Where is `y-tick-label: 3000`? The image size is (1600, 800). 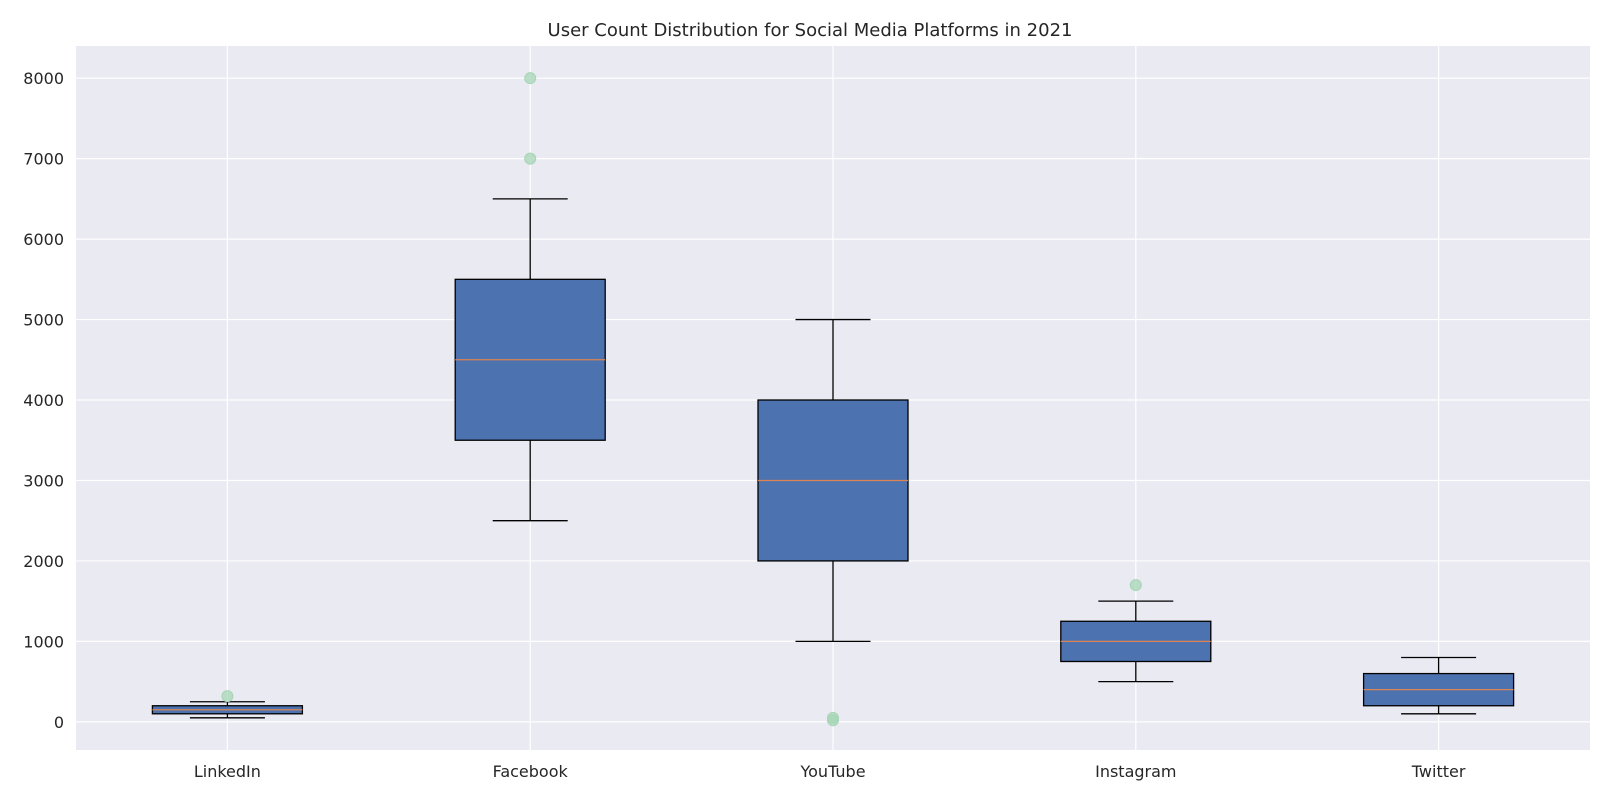 y-tick-label: 3000 is located at coordinates (43, 480).